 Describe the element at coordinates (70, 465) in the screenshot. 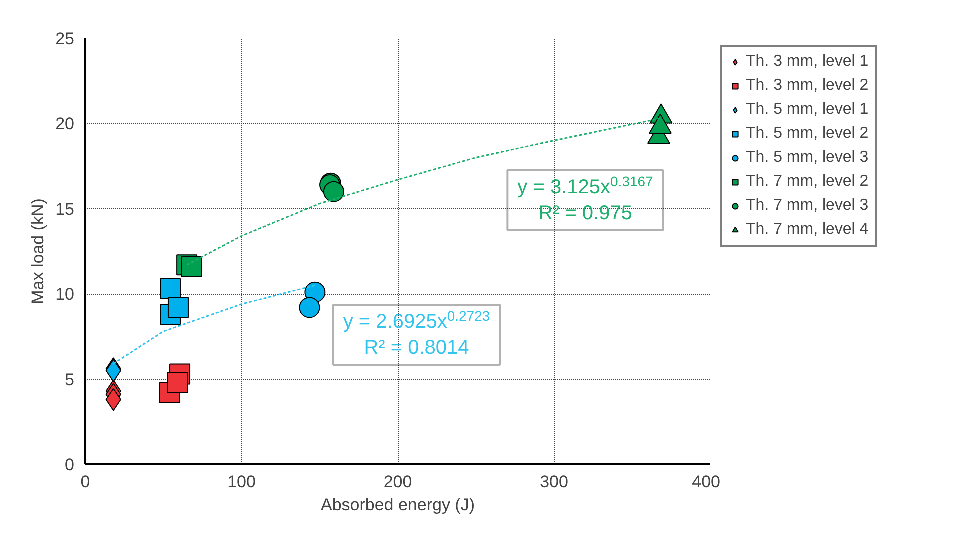

I see `y-tick-label: 0` at that location.